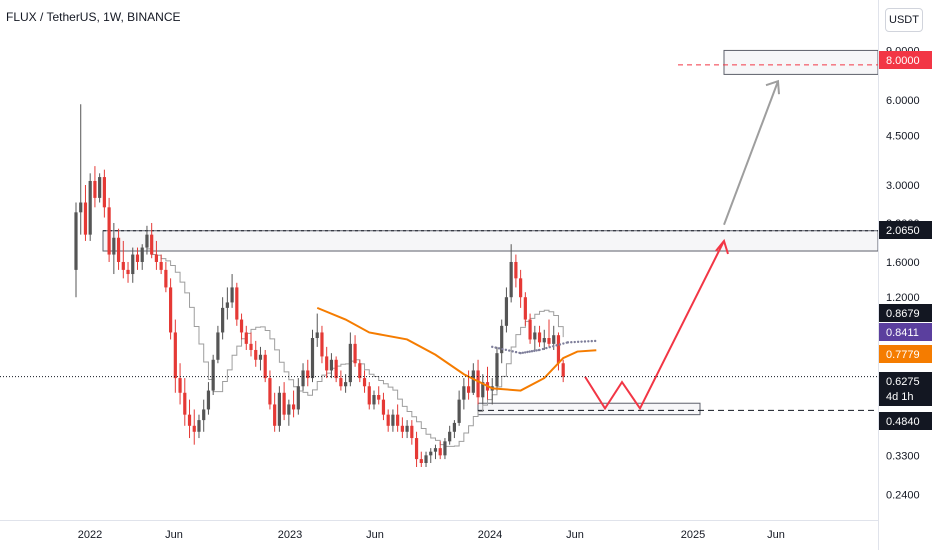 Image resolution: width=932 pixels, height=550 pixels. Describe the element at coordinates (751, 153) in the screenshot. I see `gray-arrow-shaft` at that location.